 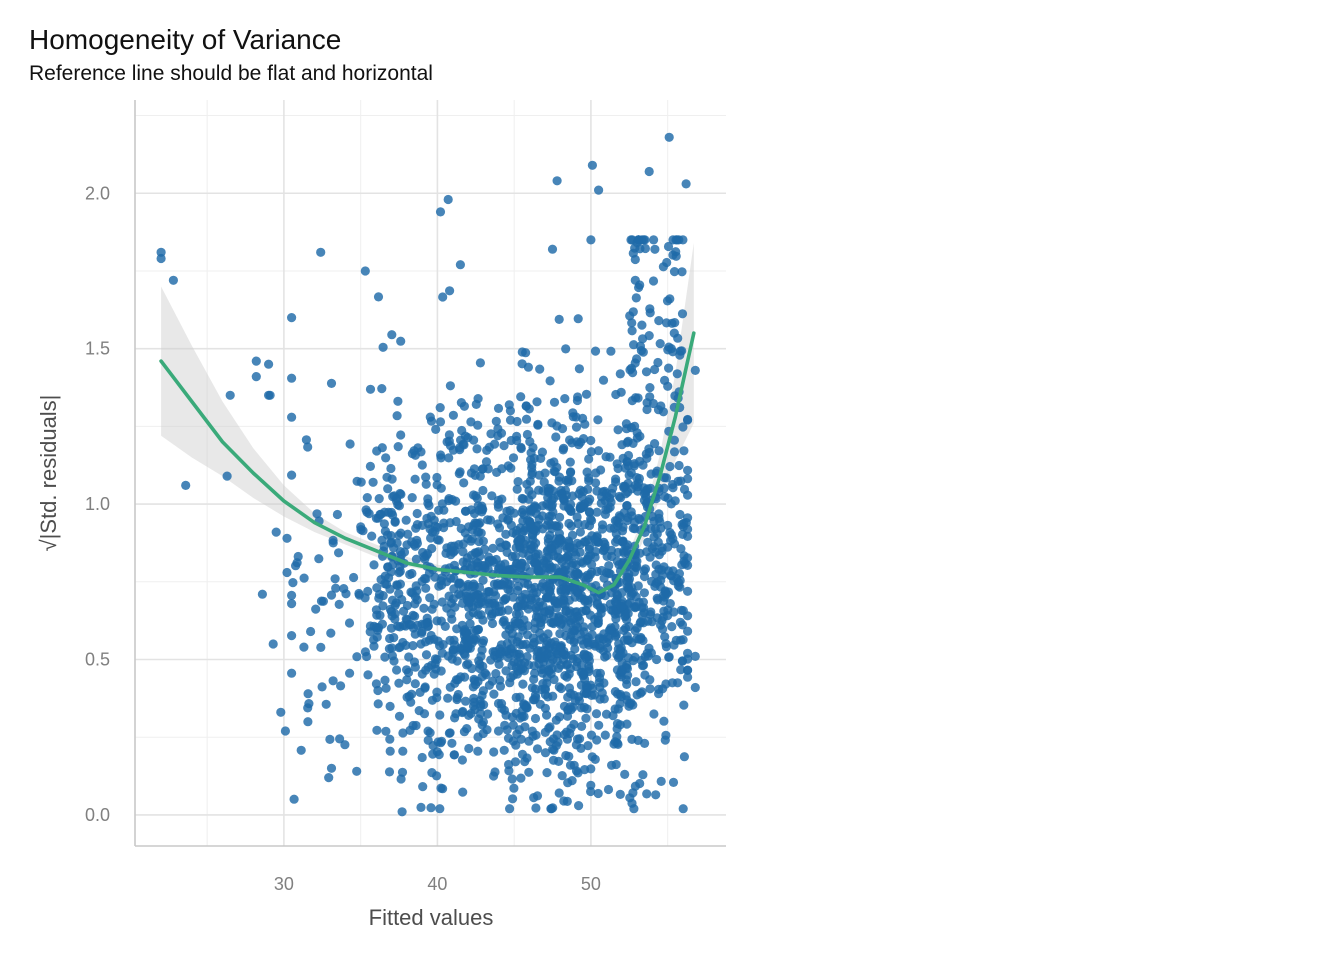 What do you see at coordinates (284, 884) in the screenshot?
I see `x-tick-label: 30` at bounding box center [284, 884].